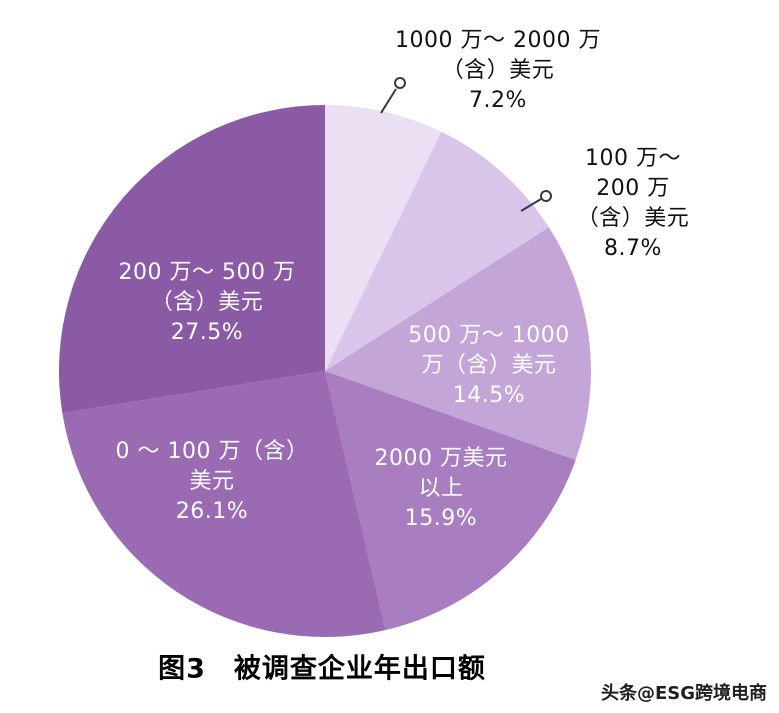 The image size is (779, 713). Describe the element at coordinates (322, 669) in the screenshot. I see `chart-title: 图3 被调查企业年出口额` at that location.